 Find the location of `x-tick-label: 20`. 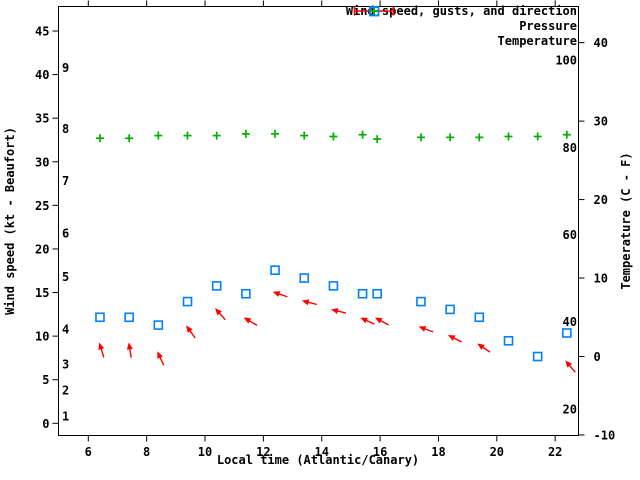

x-tick-label: 20 is located at coordinates (497, 452).